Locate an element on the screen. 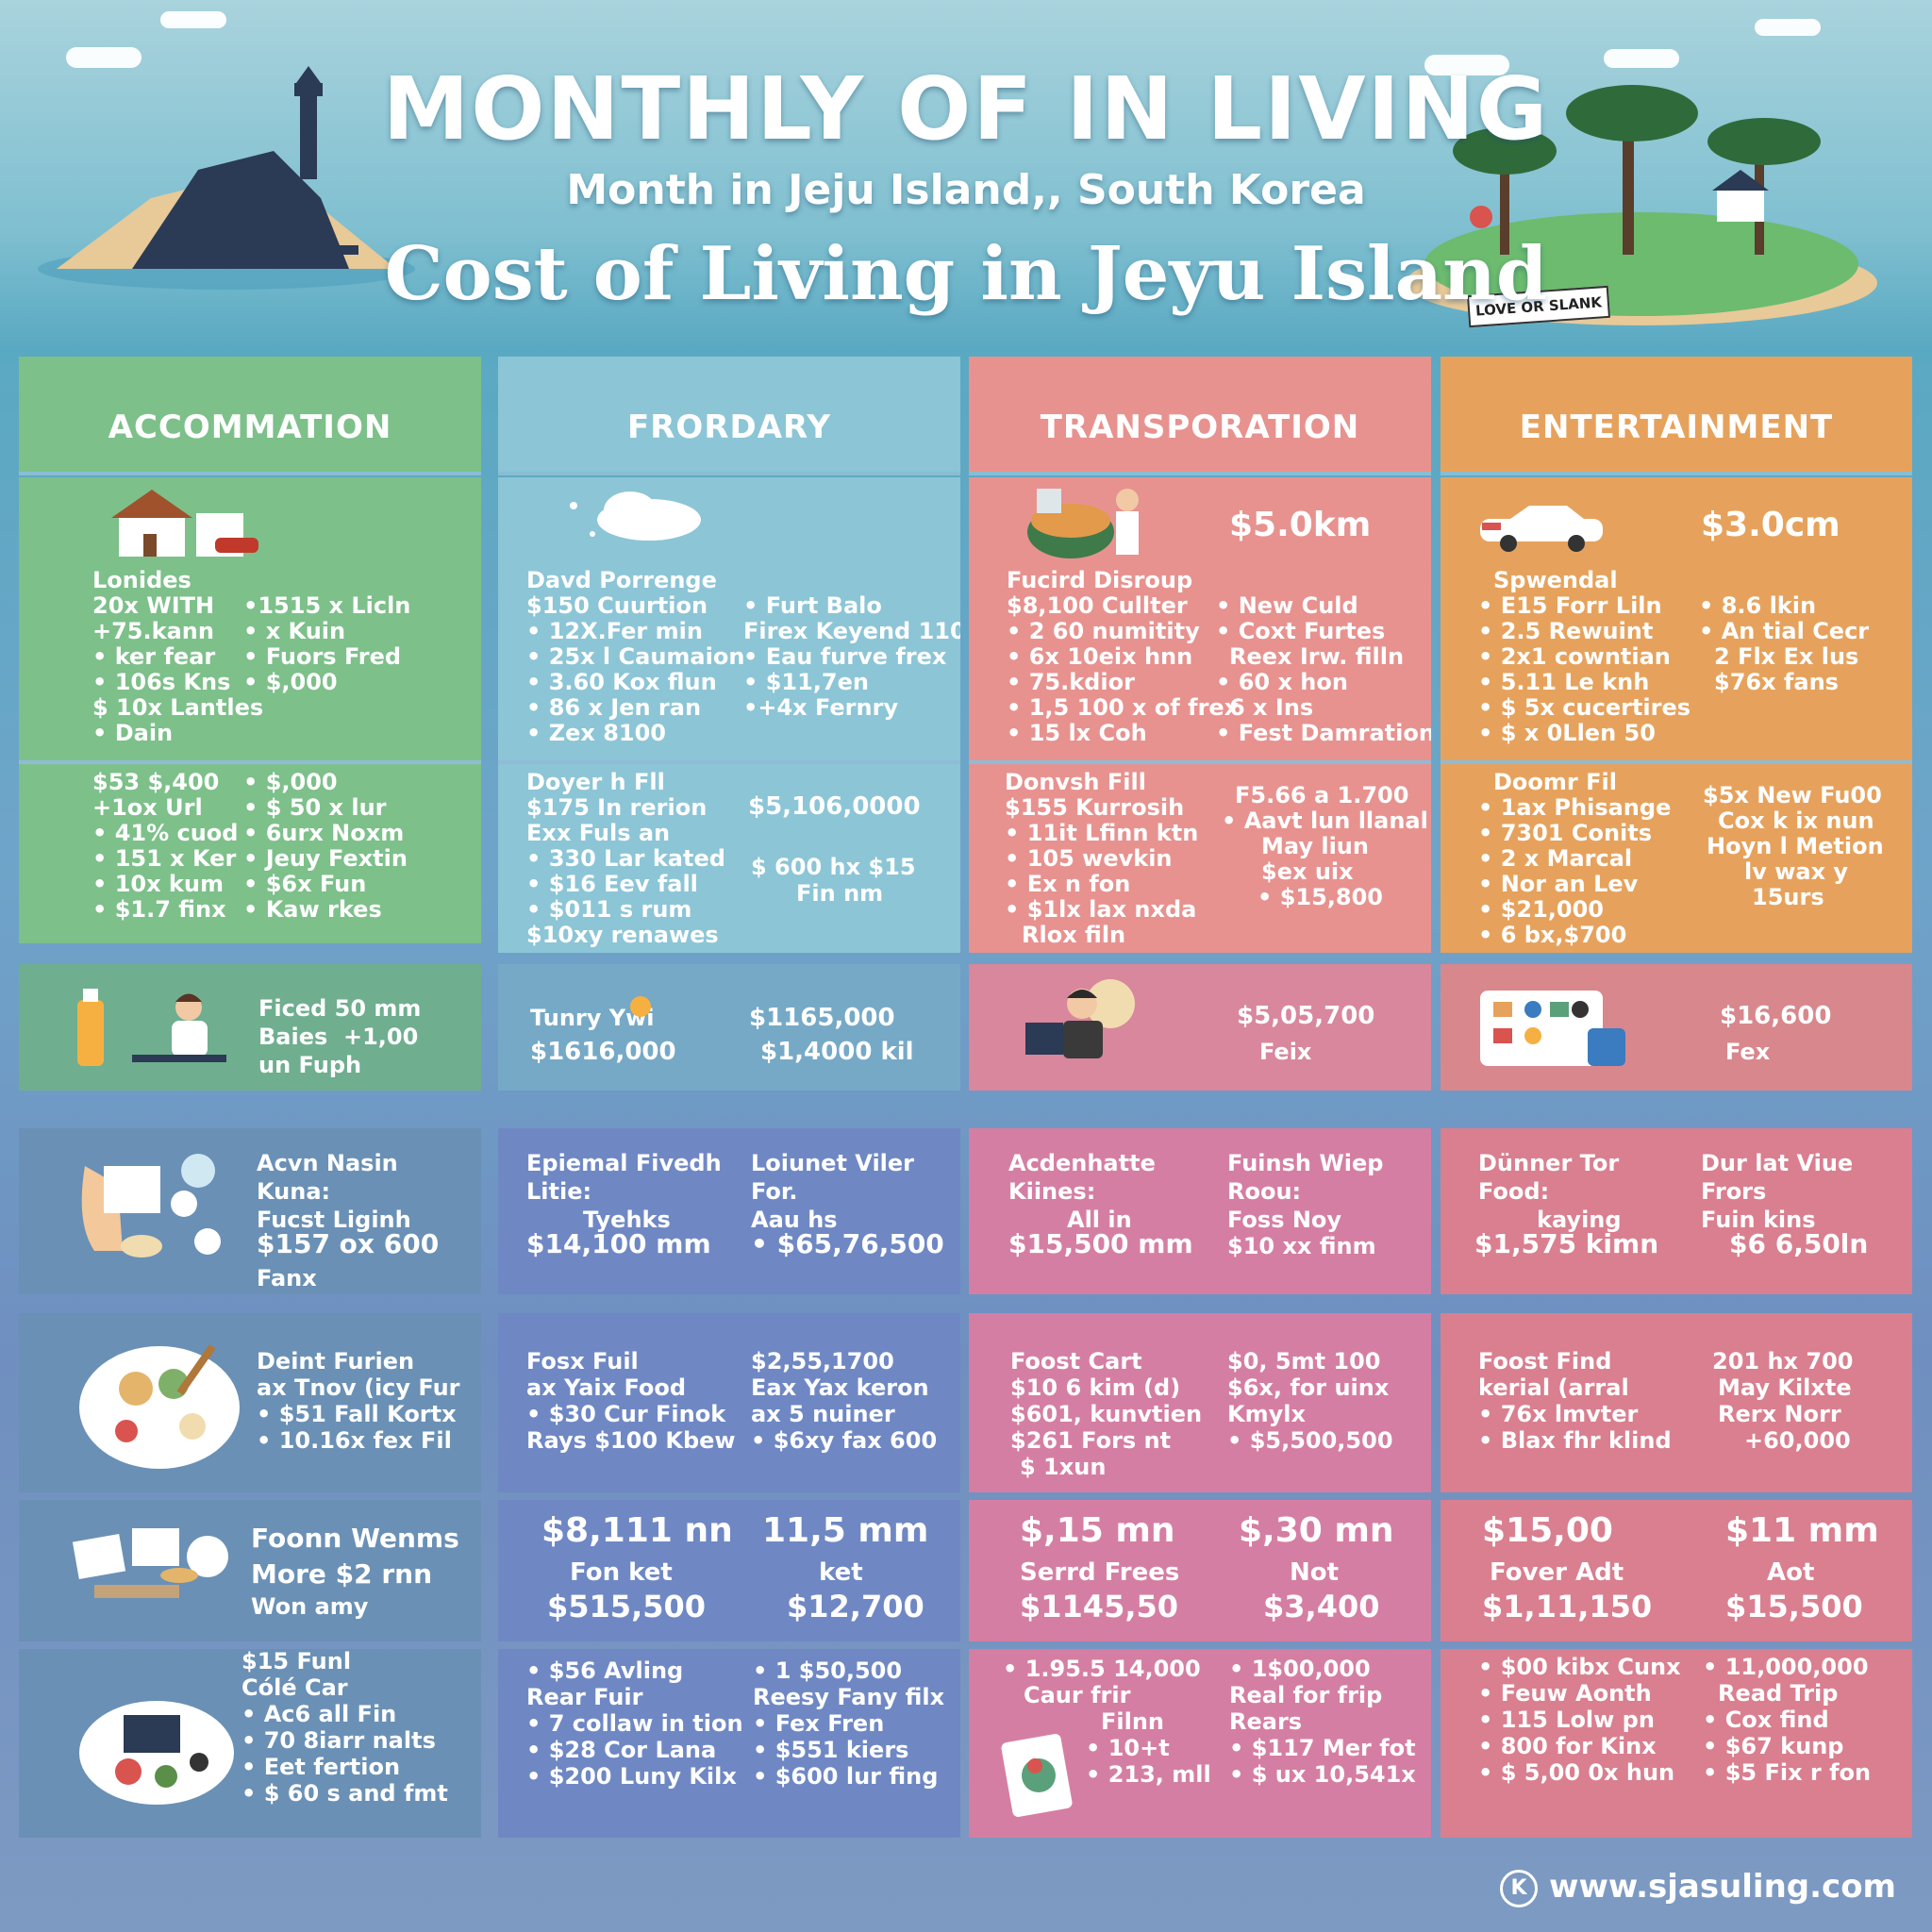 This screenshot has width=1932, height=1932. cost-line: • 10x kum is located at coordinates (158, 884).